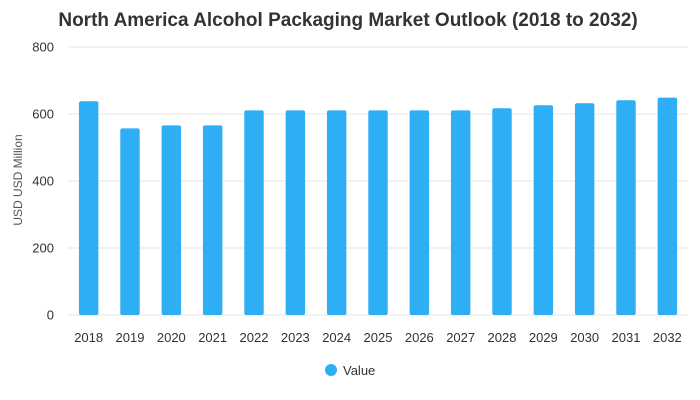  I want to click on bar-2024, so click(336, 212).